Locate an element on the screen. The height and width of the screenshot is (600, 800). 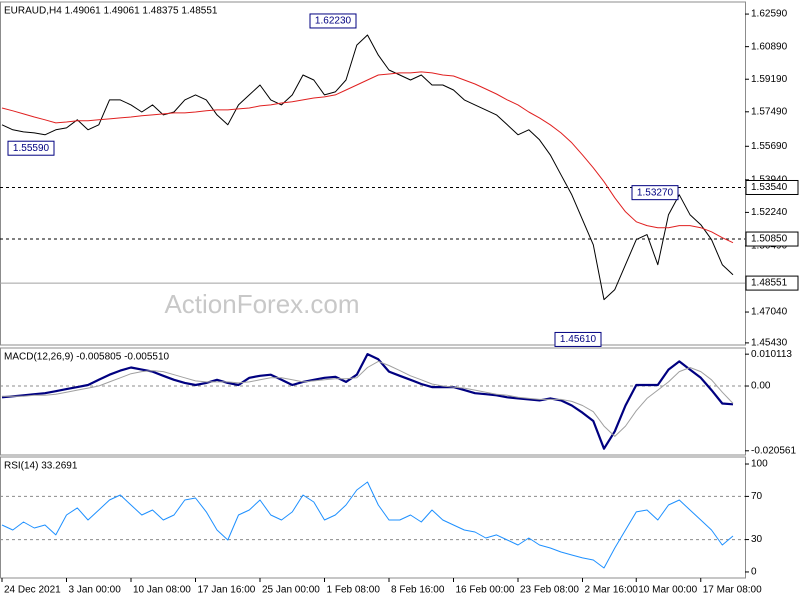
x-tick-label: 3 Jan 00:00 is located at coordinates (95, 590).